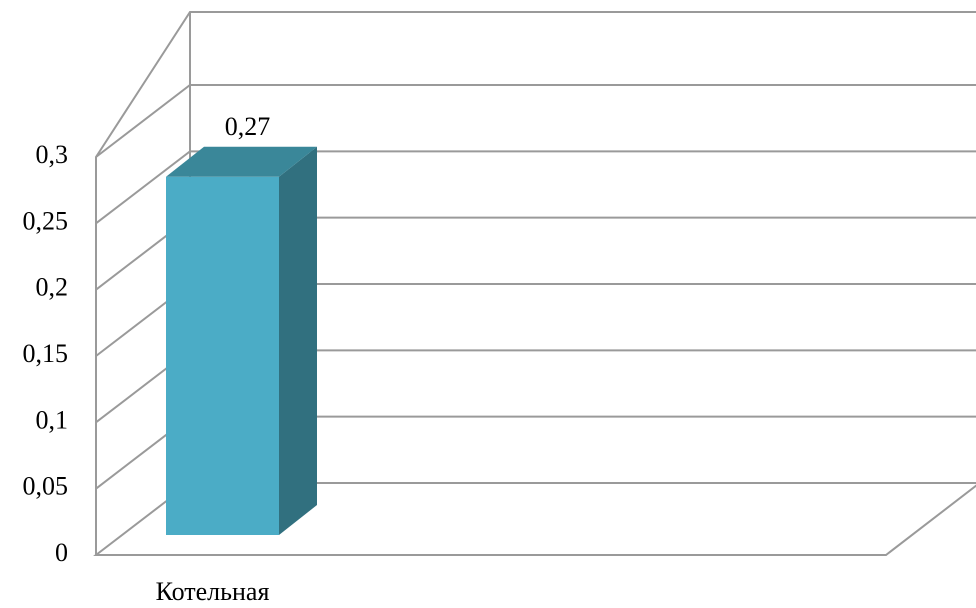 The height and width of the screenshot is (608, 976). I want to click on y-tick-label: 0,3, so click(52, 154).